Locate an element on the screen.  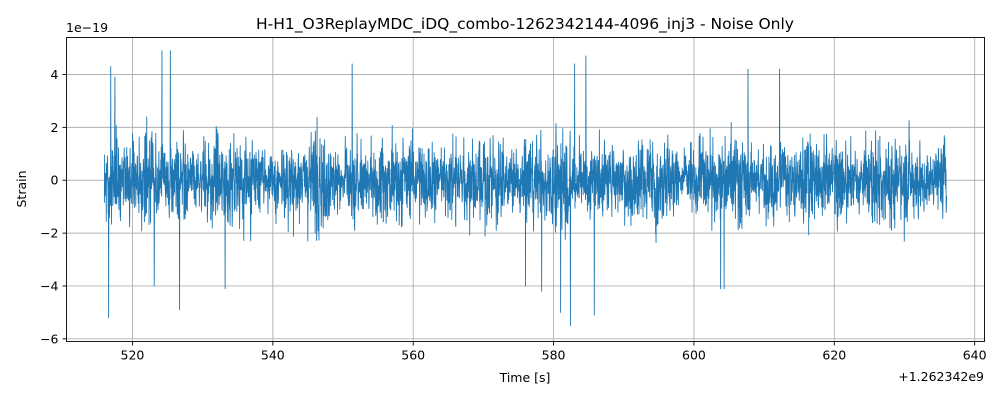
y-tick-label: 2 is located at coordinates (55, 127).